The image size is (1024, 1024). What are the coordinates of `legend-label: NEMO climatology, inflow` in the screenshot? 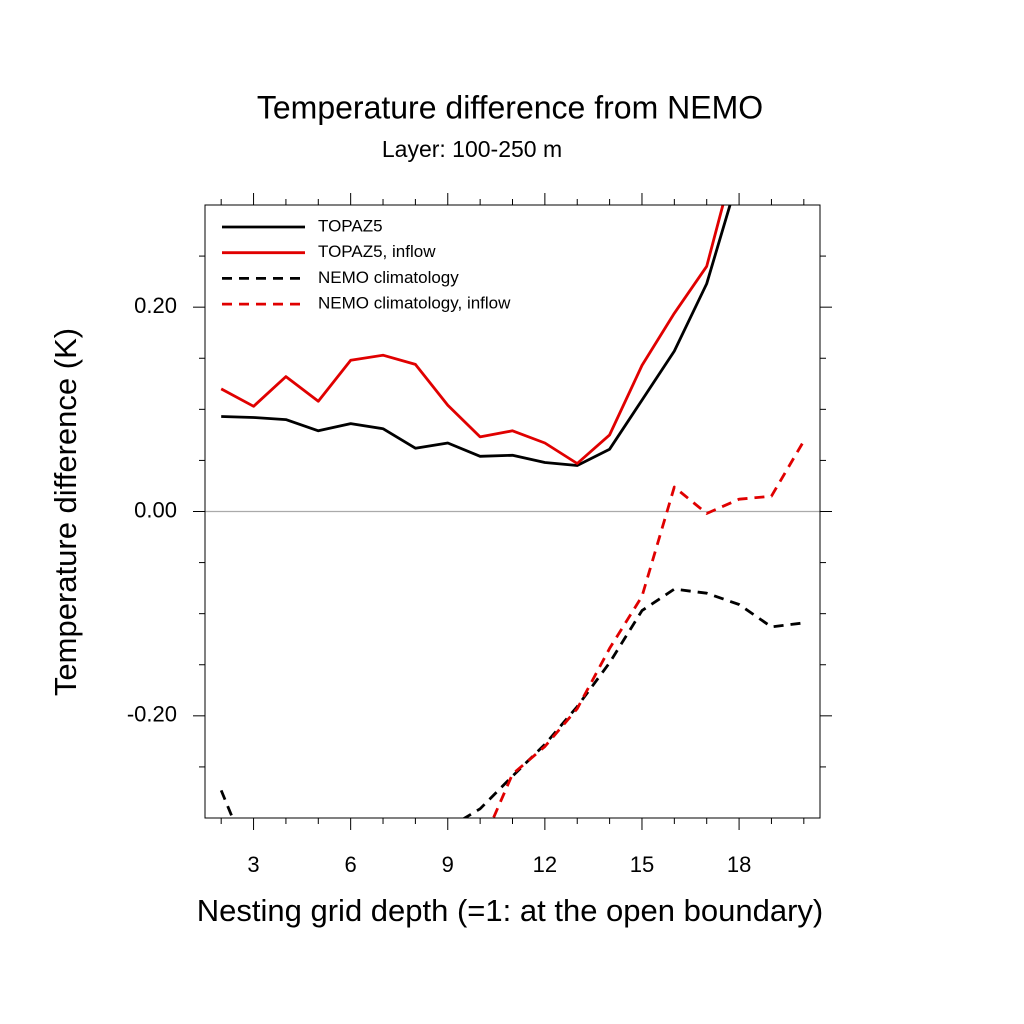 It's located at (414, 303).